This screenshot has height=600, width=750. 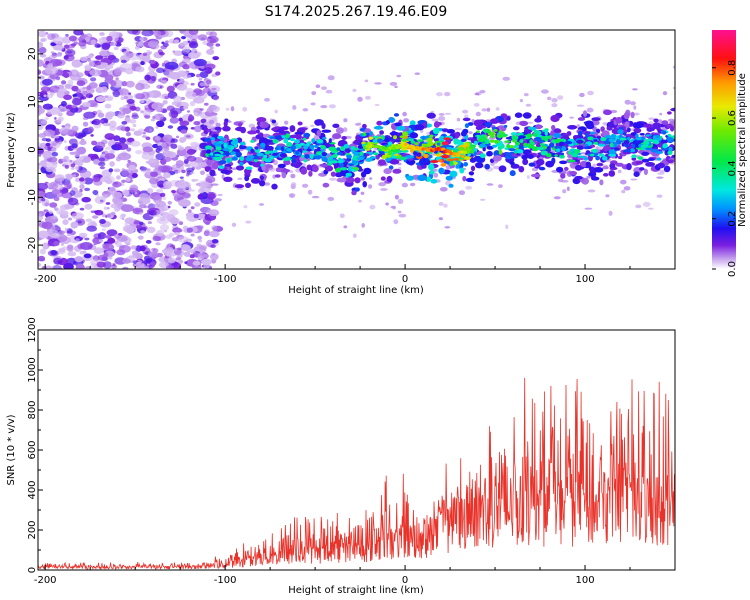 I want to click on colorbar-gradient, so click(x=724, y=149).